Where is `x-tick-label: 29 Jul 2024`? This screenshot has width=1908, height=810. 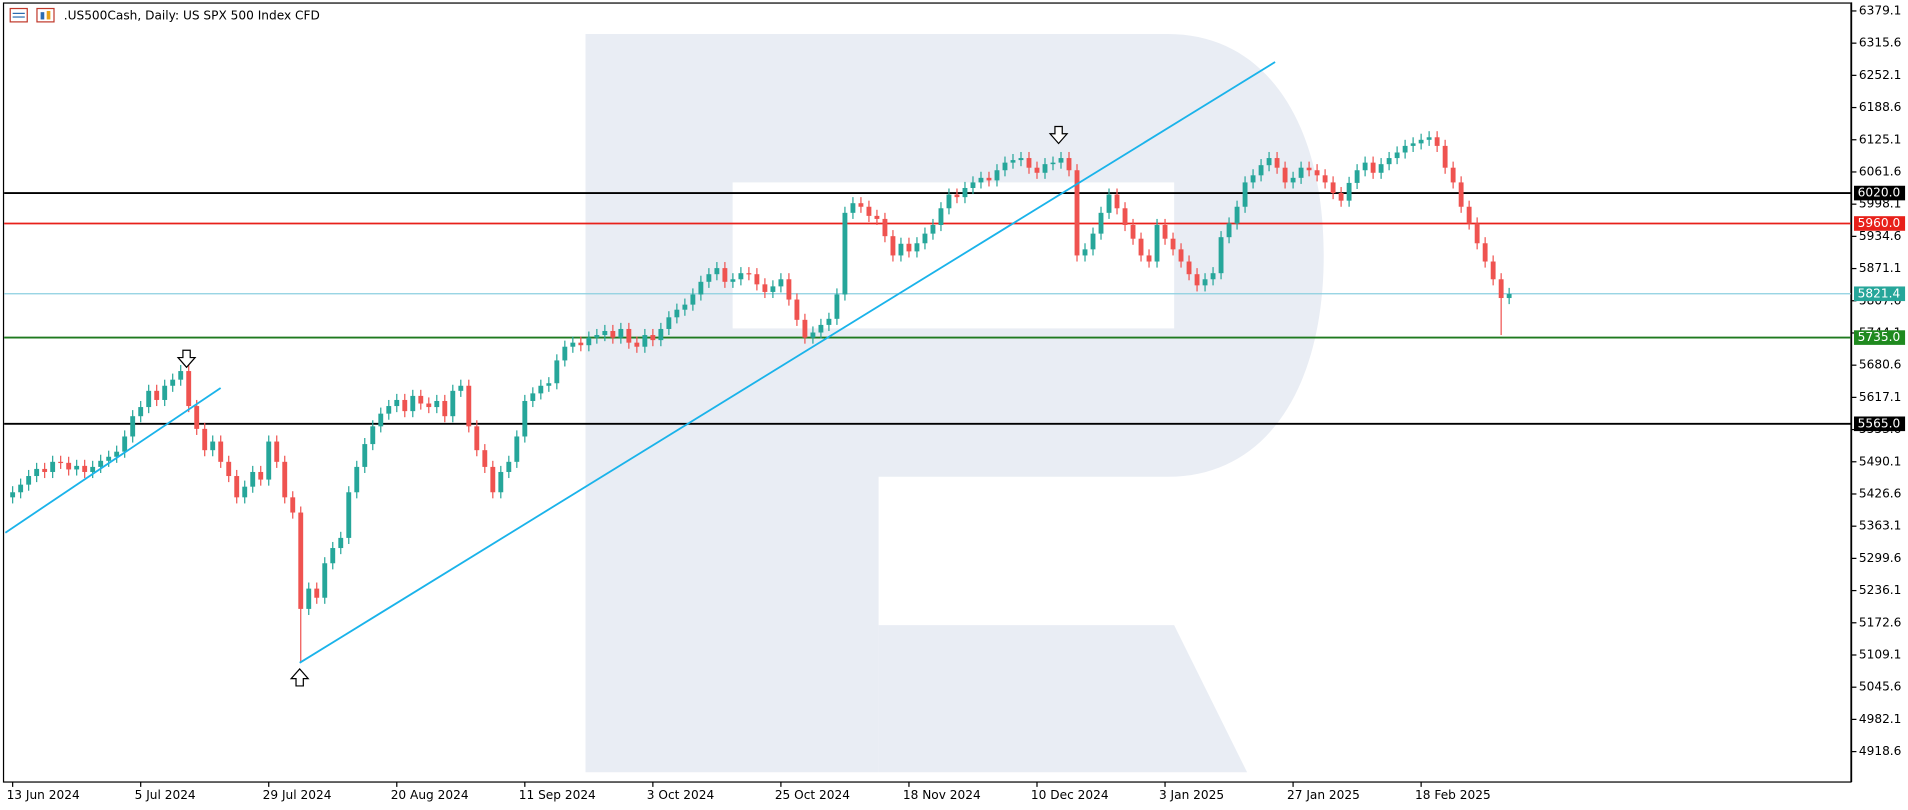 x-tick-label: 29 Jul 2024 is located at coordinates (297, 795).